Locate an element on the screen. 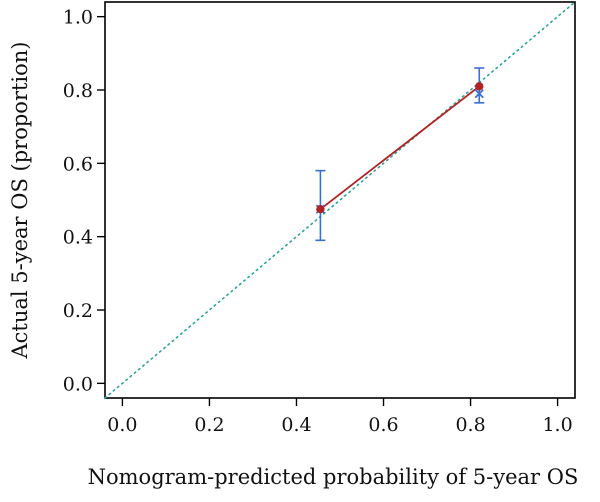  y-tick-label: 0.4 is located at coordinates (78, 238).